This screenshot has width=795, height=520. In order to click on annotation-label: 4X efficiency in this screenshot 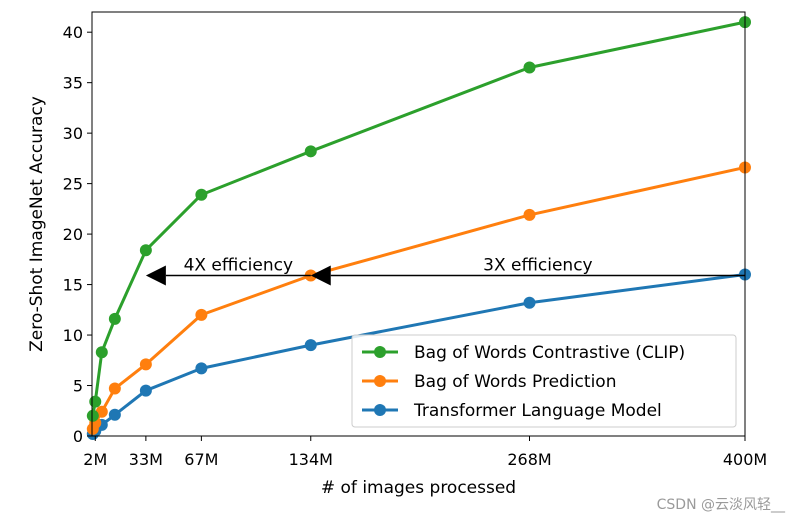, I will do `click(238, 265)`.